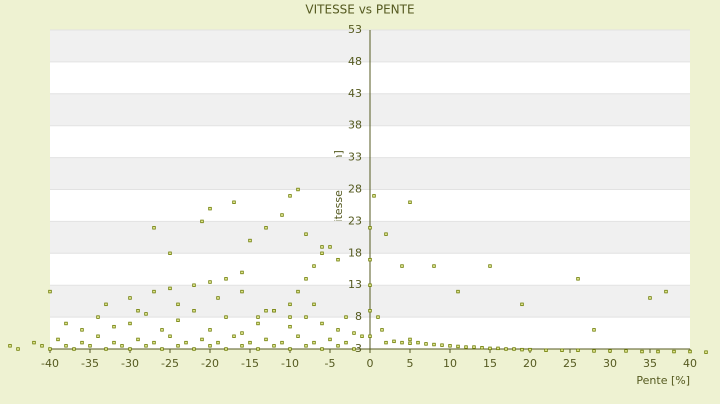  I want to click on x-tick-label: 20, so click(530, 363).